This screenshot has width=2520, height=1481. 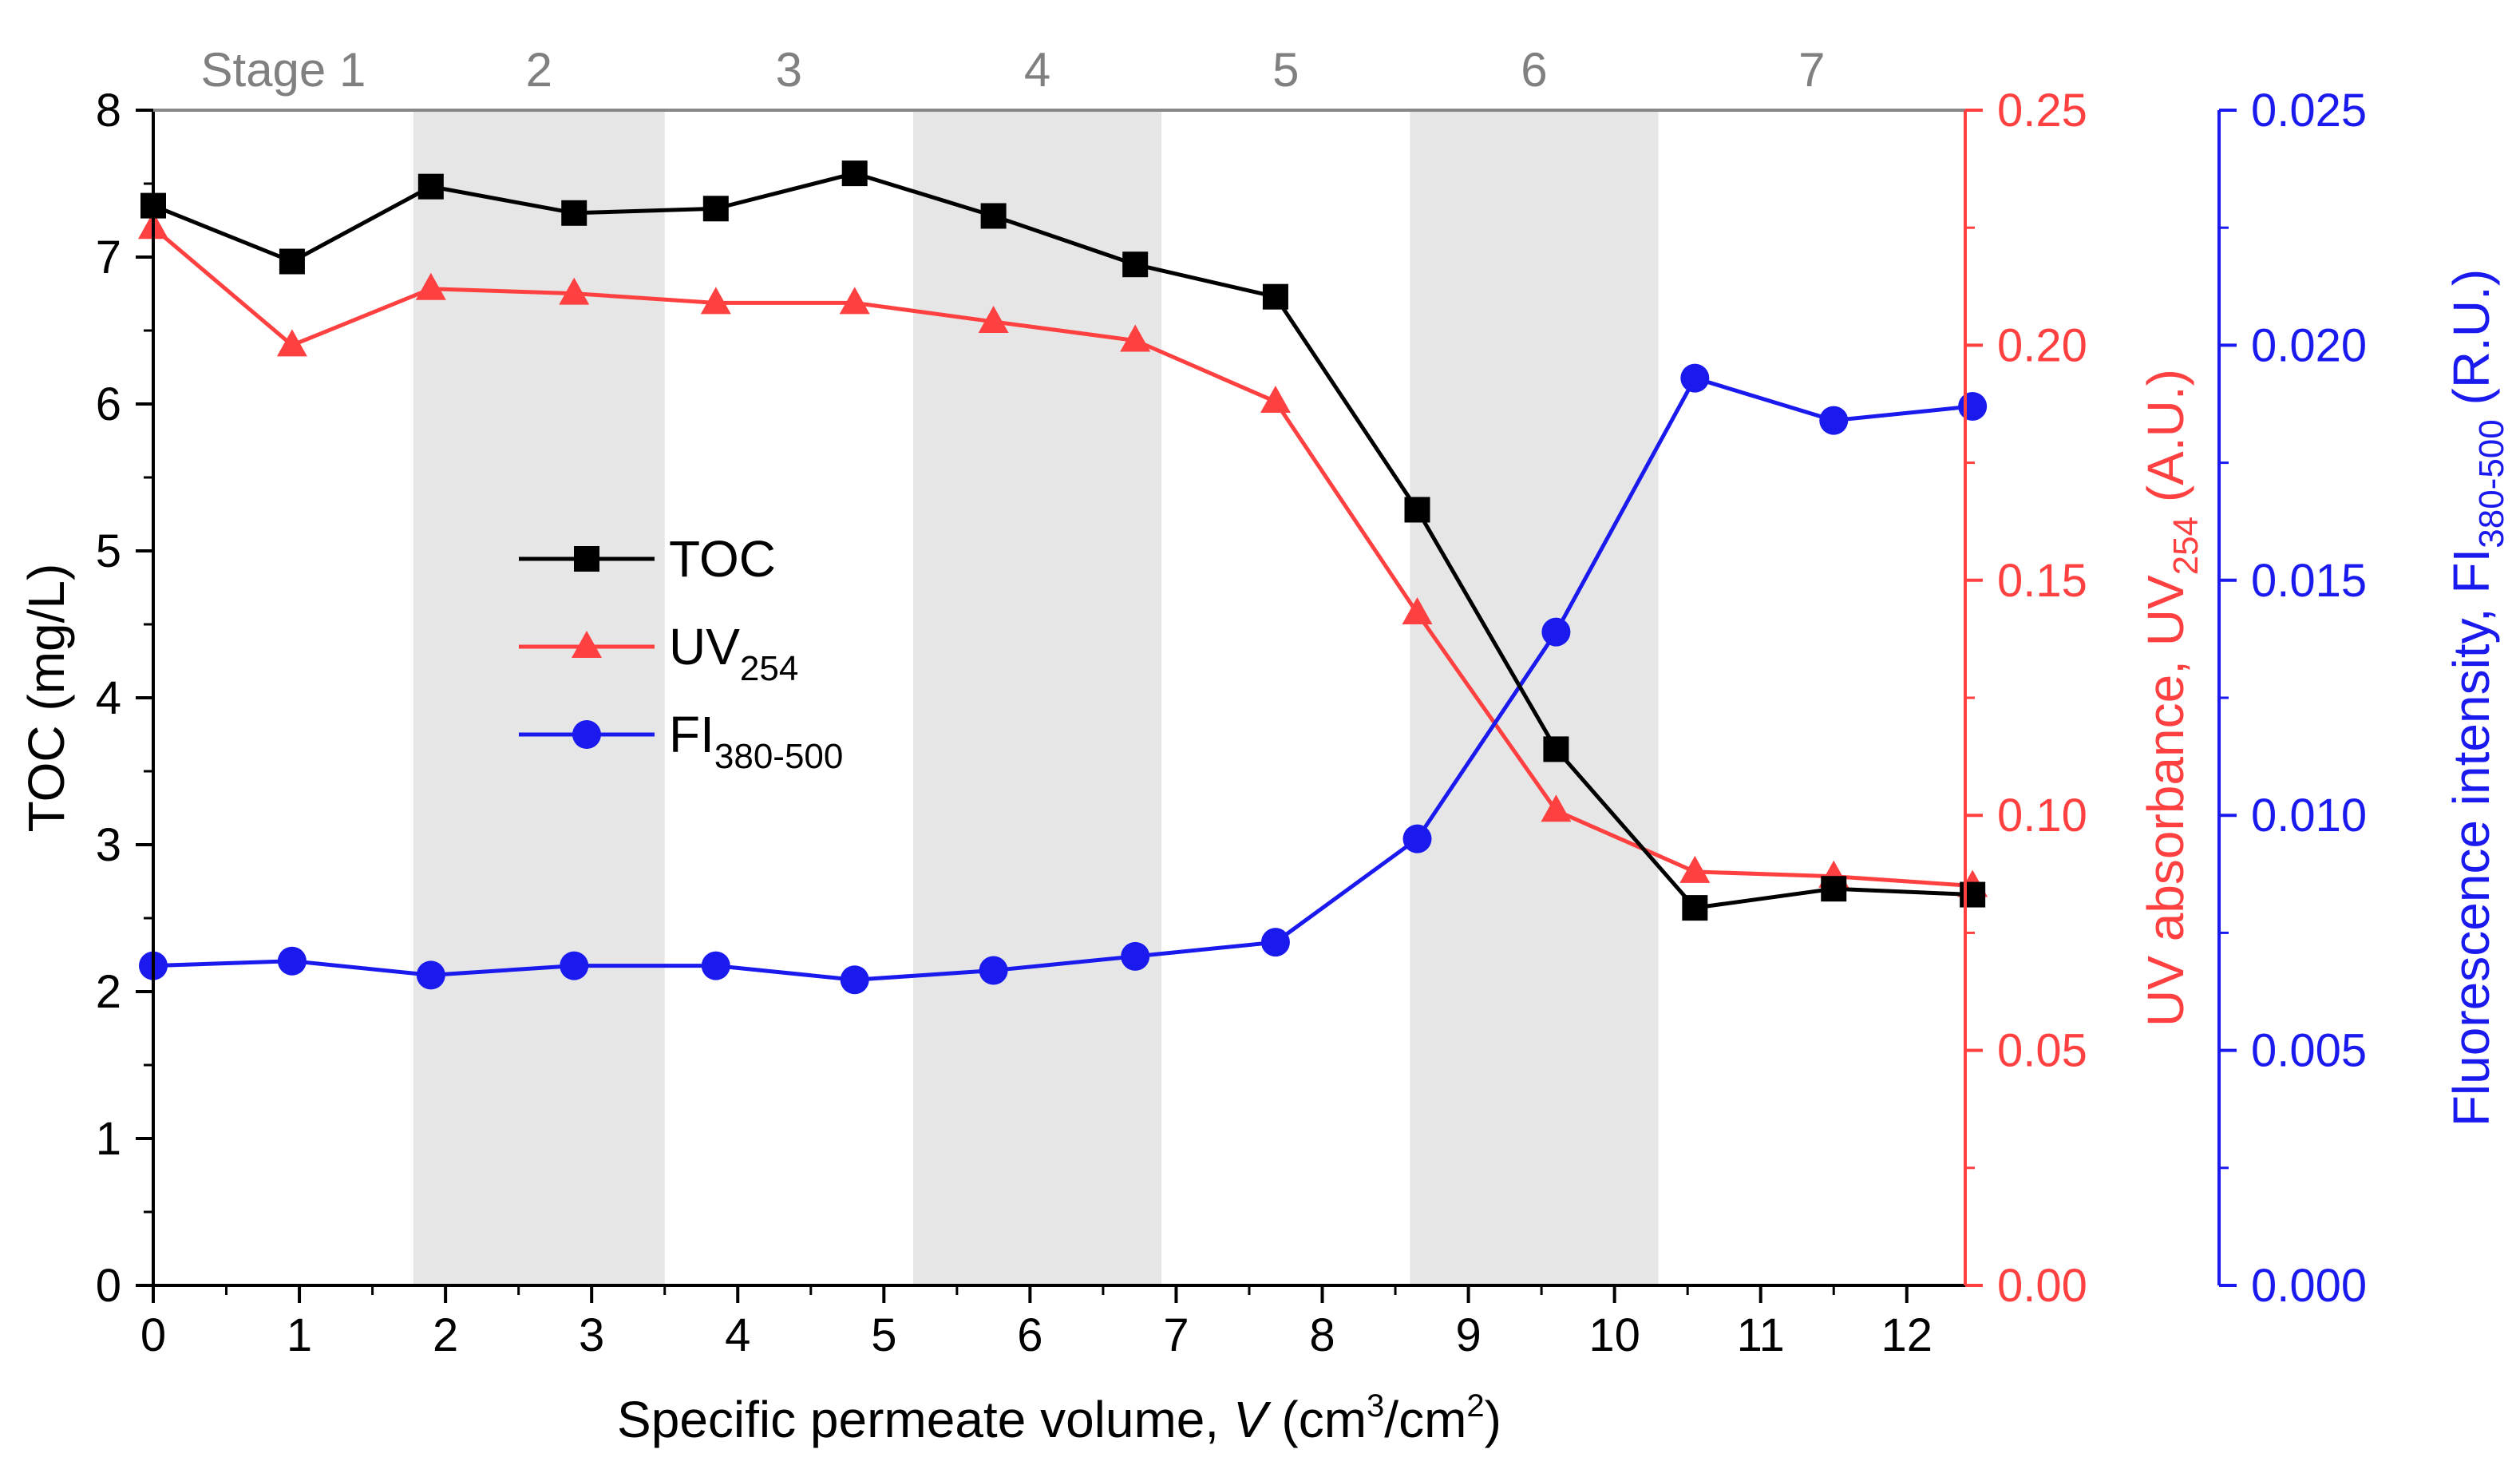 I want to click on fi-tick-label: 0.020, so click(x=2309, y=345).